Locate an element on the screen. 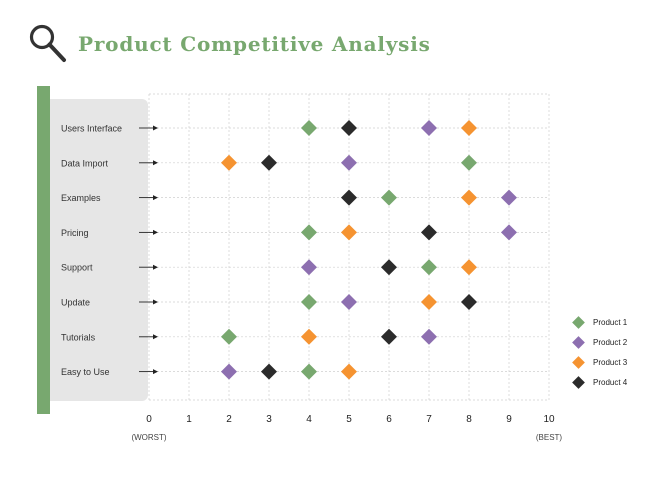 Image resolution: width=650 pixels, height=477 pixels. category-label: Examples is located at coordinates (81, 198).